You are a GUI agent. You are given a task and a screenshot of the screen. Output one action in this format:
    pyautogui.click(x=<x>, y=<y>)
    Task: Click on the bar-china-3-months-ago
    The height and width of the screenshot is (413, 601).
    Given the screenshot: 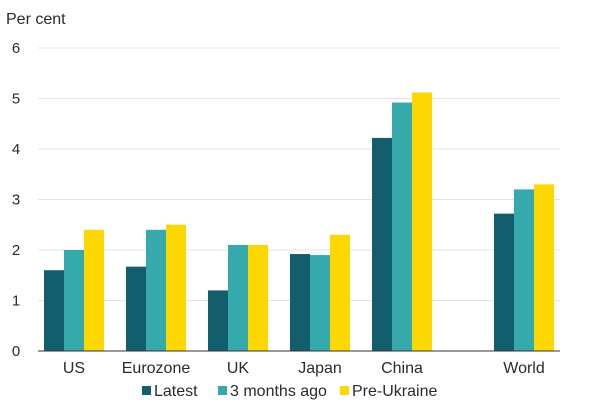 What is the action you would take?
    pyautogui.click(x=402, y=226)
    